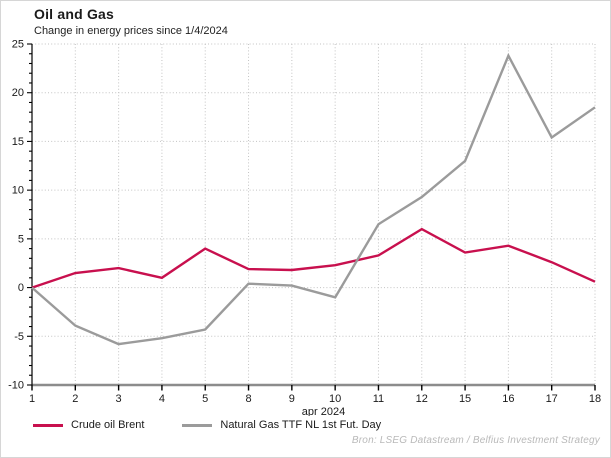 The width and height of the screenshot is (611, 458). Describe the element at coordinates (292, 399) in the screenshot. I see `x-tick-label: 9` at that location.